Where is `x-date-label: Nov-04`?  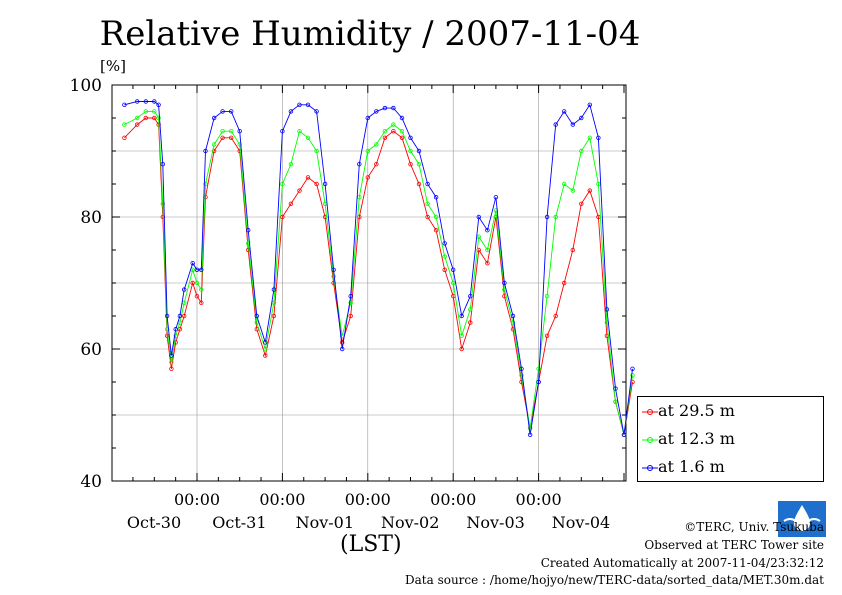
x-date-label: Nov-04 is located at coordinates (581, 522).